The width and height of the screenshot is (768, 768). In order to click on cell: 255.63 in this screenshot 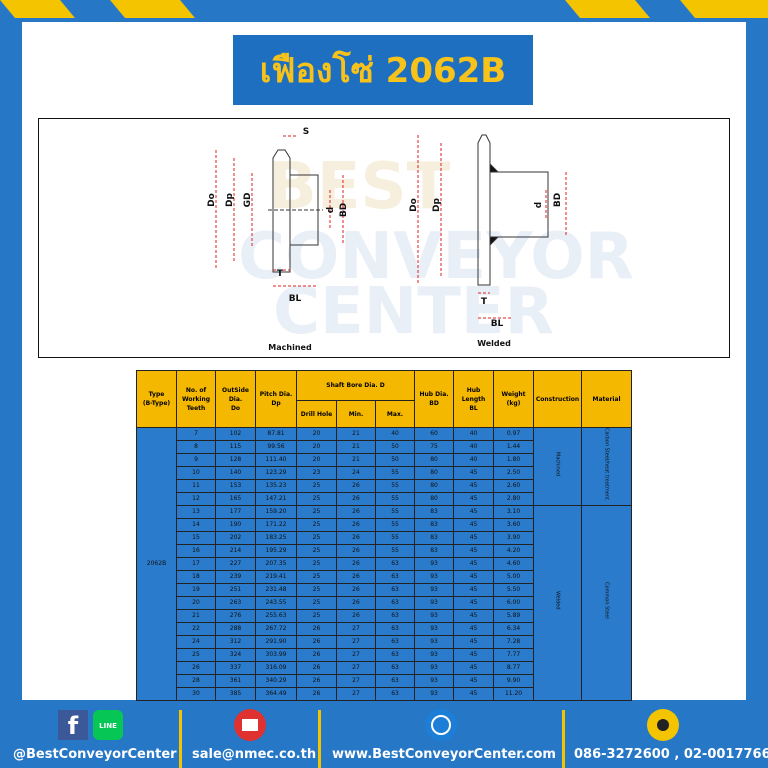, I will do `click(276, 616)`.